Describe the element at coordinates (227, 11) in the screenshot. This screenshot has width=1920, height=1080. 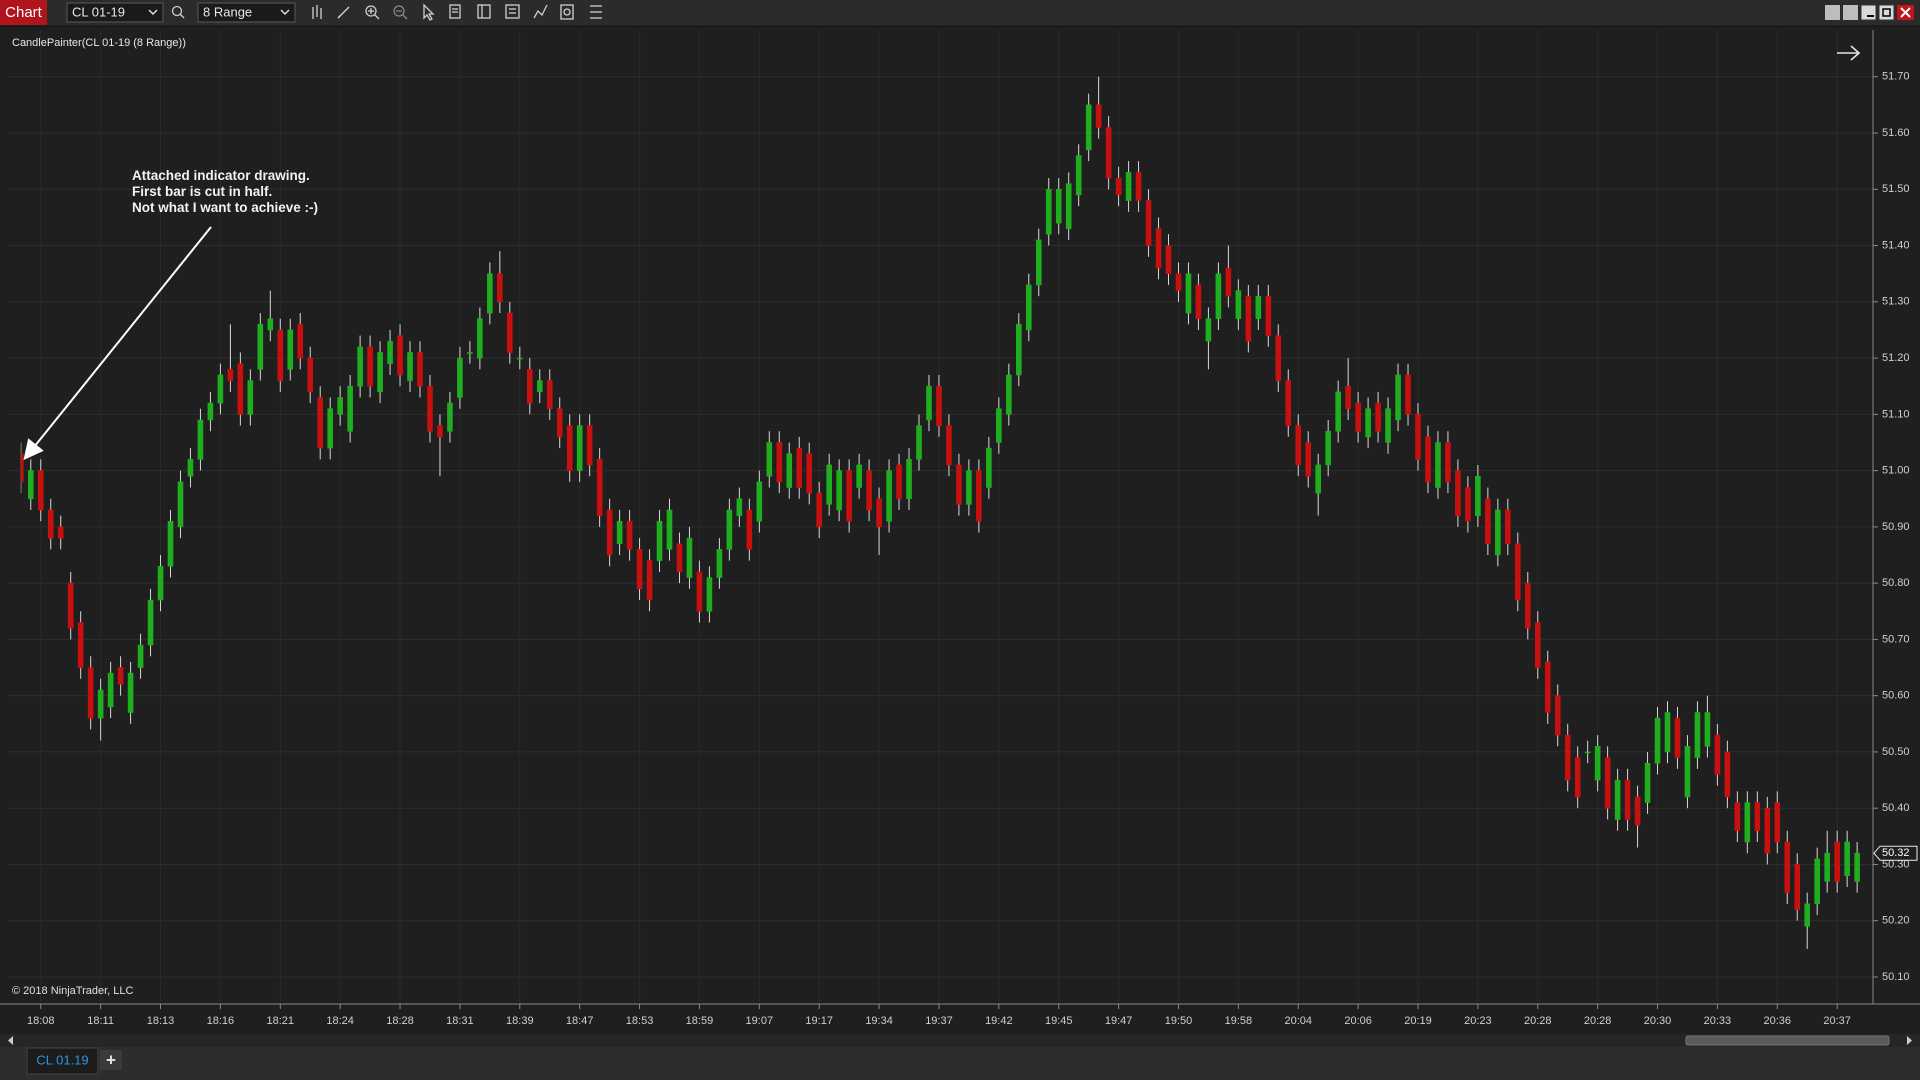
I see `period-label: 8 Range` at that location.